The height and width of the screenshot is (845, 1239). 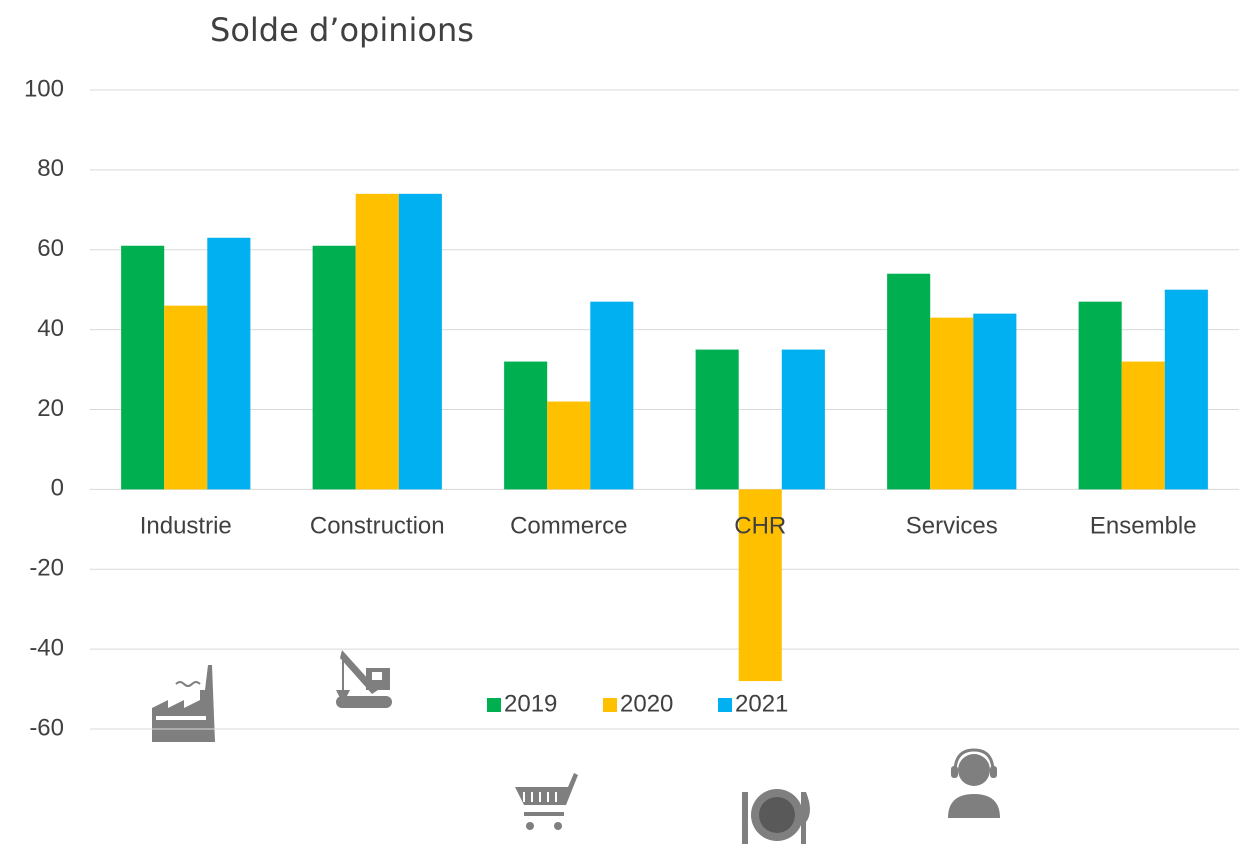 What do you see at coordinates (952, 526) in the screenshot?
I see `x-tick-label: Services` at bounding box center [952, 526].